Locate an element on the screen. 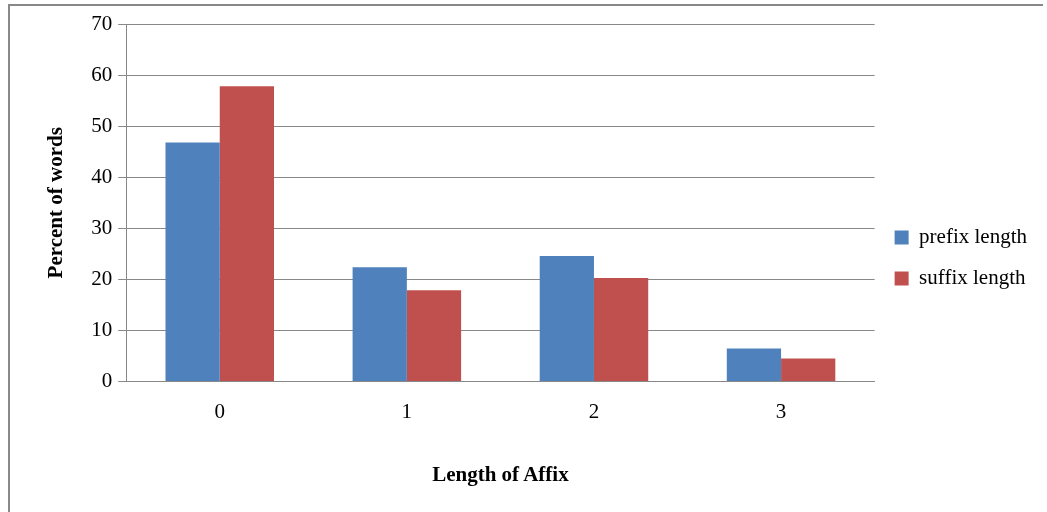 The width and height of the screenshot is (1047, 512). y-axis-title: Percent of words is located at coordinates (55, 203).